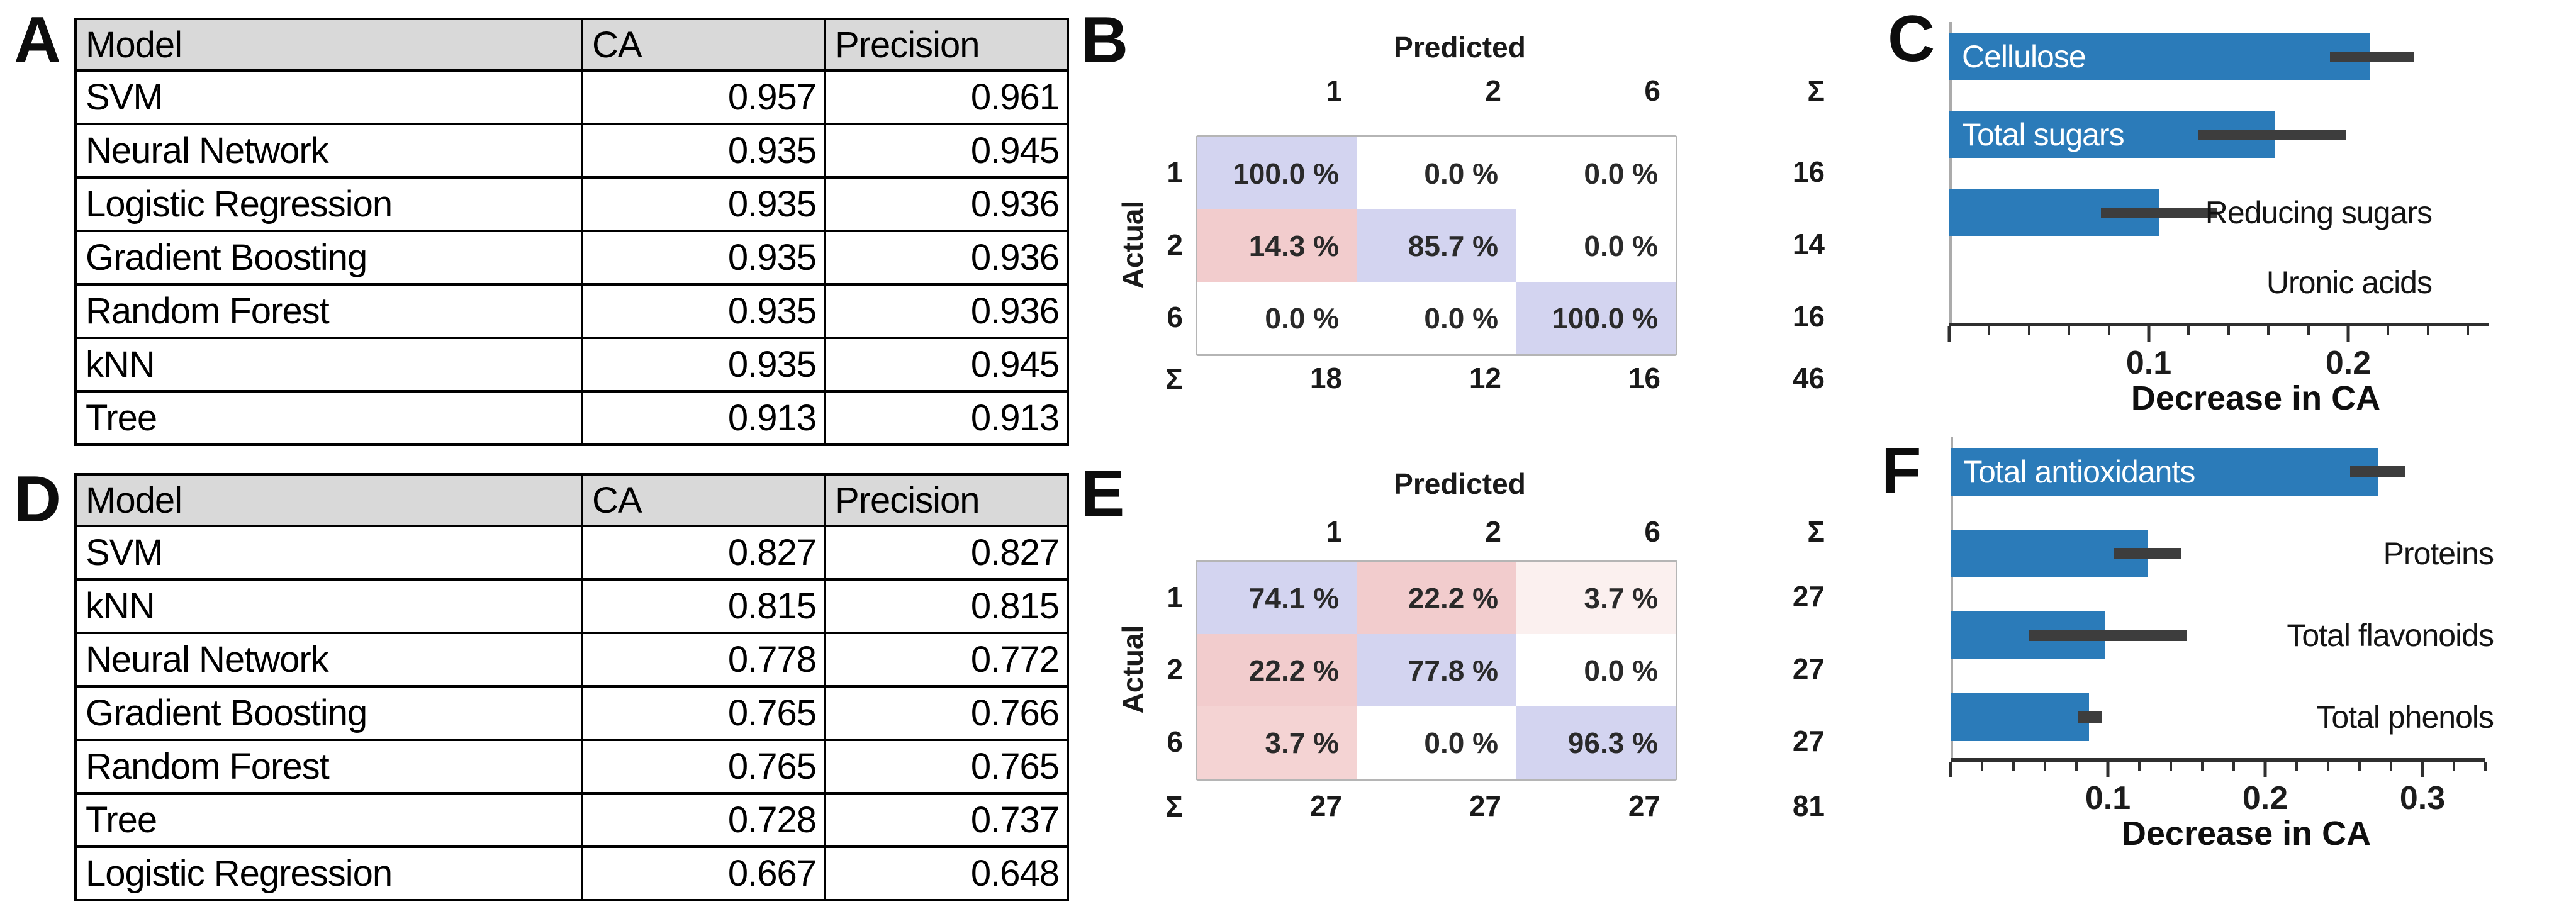 The image size is (2576, 909). I want to click on table-a-header-row: Model CA Precision, so click(571, 45).